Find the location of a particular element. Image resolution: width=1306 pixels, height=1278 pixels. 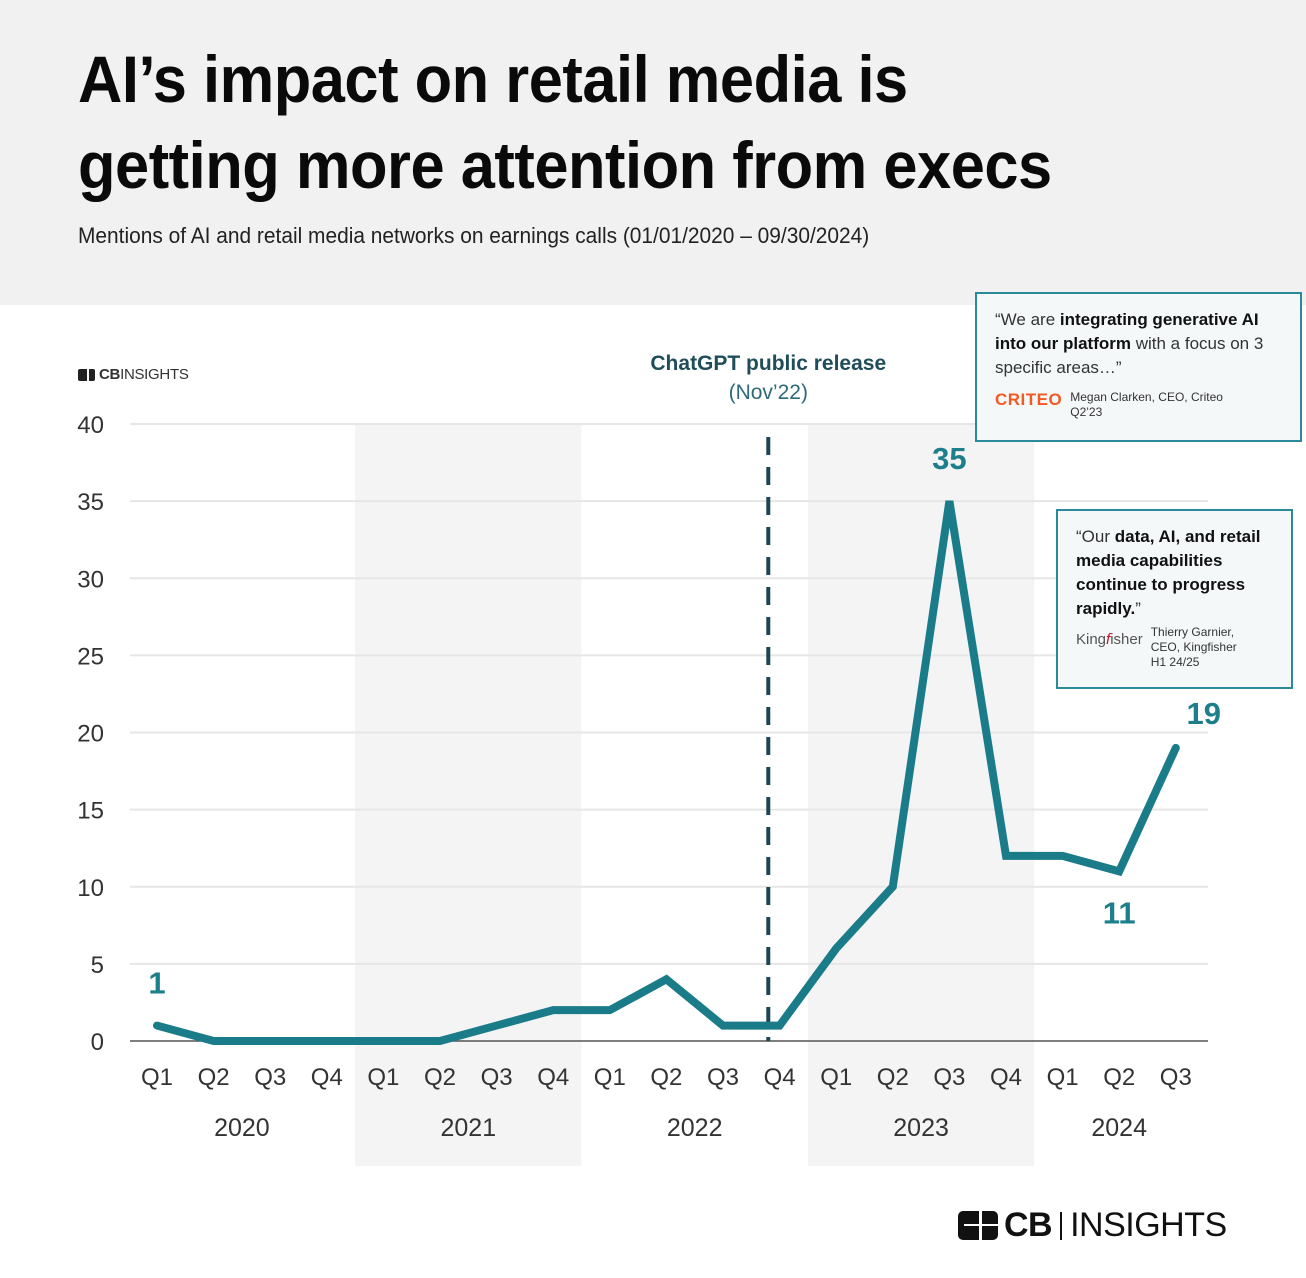

quote-attribution: CRITEO Megan Clarken, CEO, Criteo Q2’23 is located at coordinates (1140, 405).